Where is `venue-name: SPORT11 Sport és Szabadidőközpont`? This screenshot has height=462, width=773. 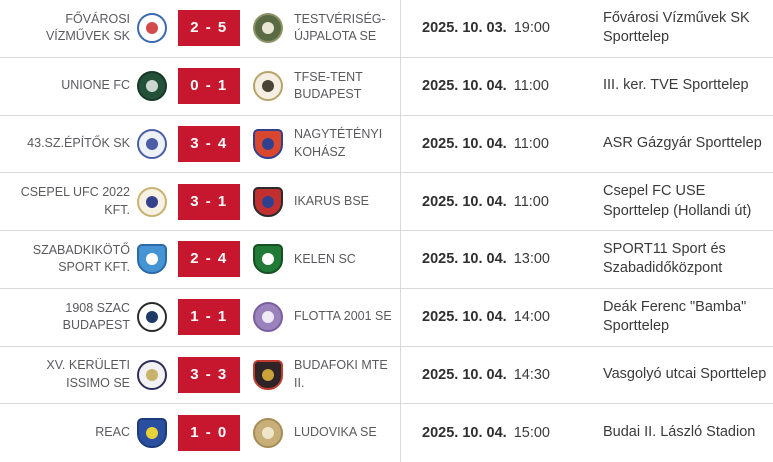 venue-name: SPORT11 Sport és Szabadidőközpont is located at coordinates (664, 258).